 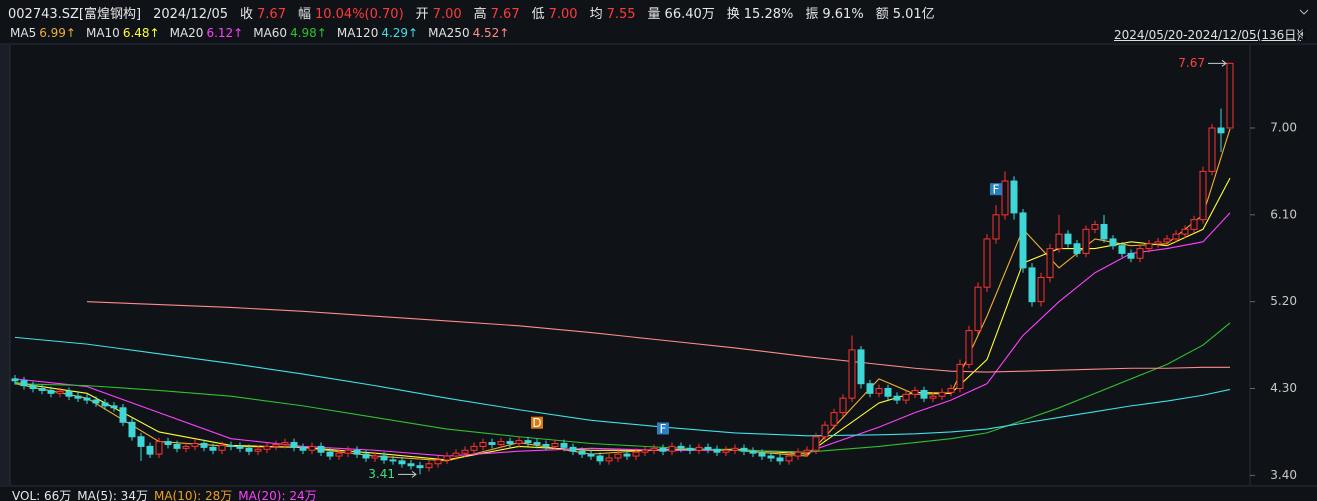 What do you see at coordinates (271, 14) in the screenshot?
I see `field-value: 7.67` at bounding box center [271, 14].